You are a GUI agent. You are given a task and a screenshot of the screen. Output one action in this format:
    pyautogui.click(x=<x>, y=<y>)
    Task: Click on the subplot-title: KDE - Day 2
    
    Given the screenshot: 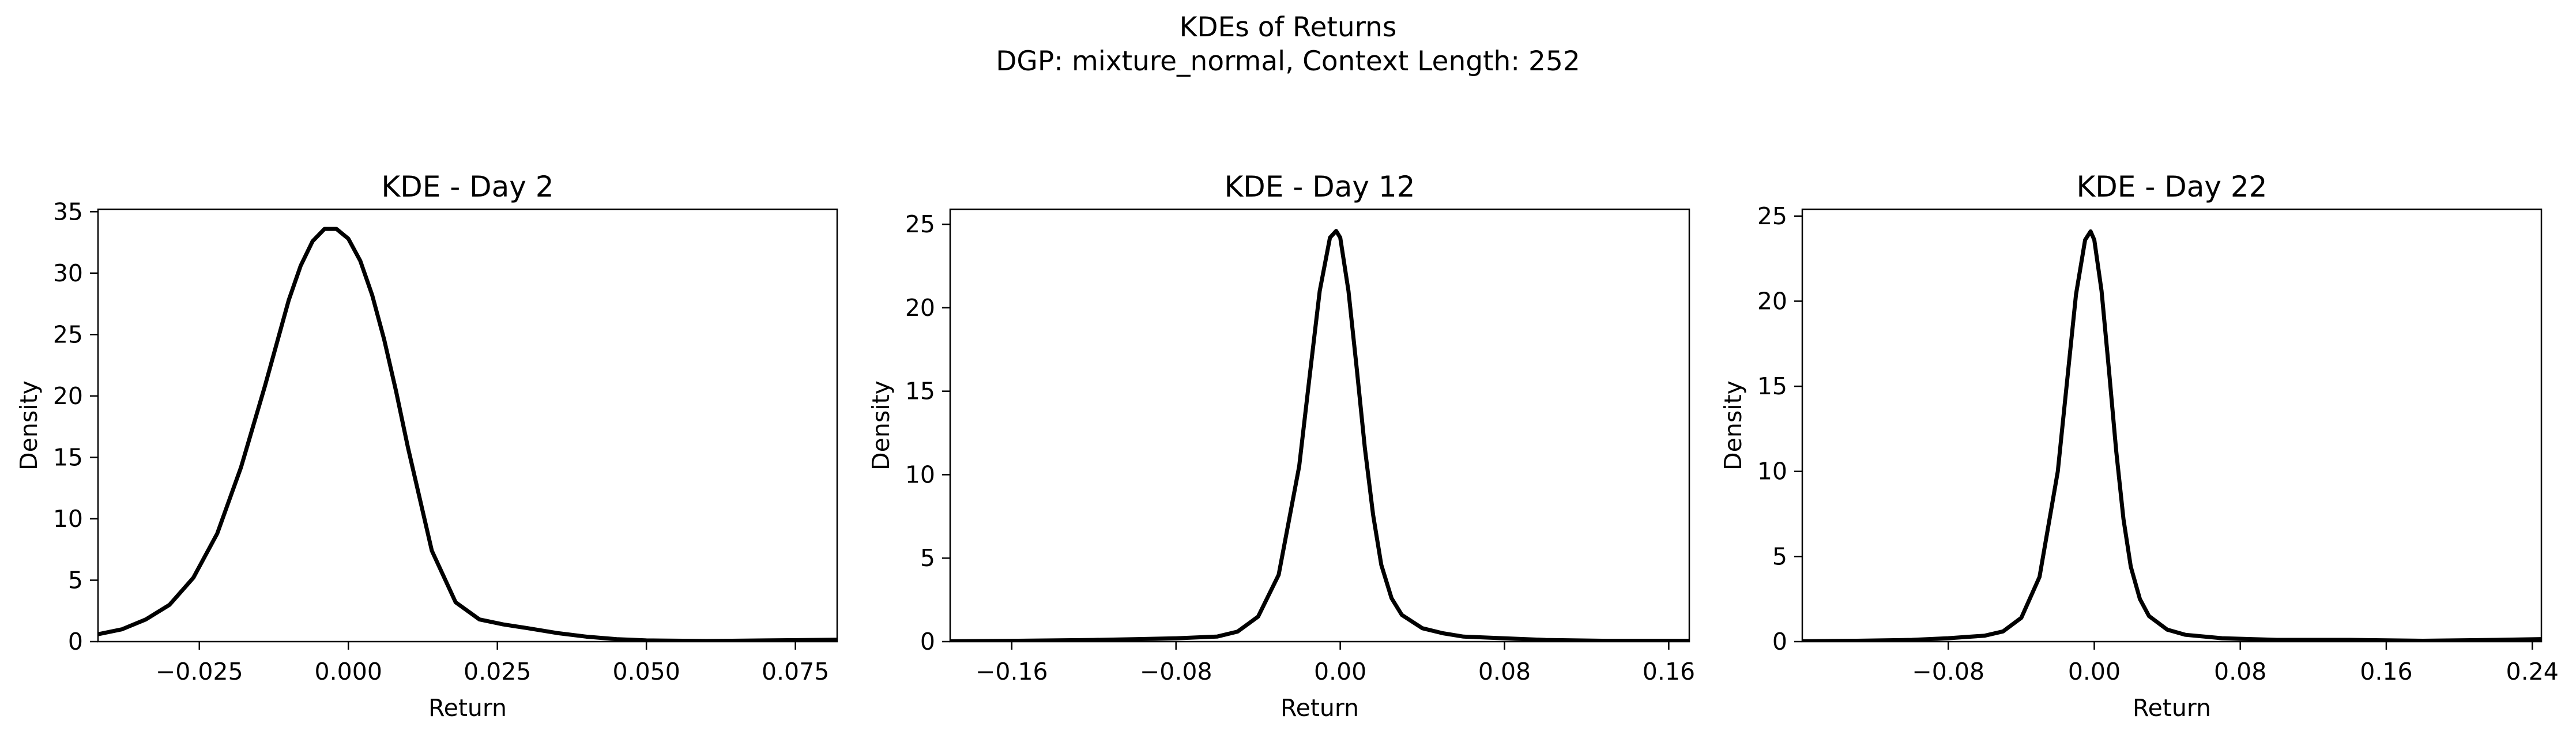 What is the action you would take?
    pyautogui.click(x=467, y=186)
    